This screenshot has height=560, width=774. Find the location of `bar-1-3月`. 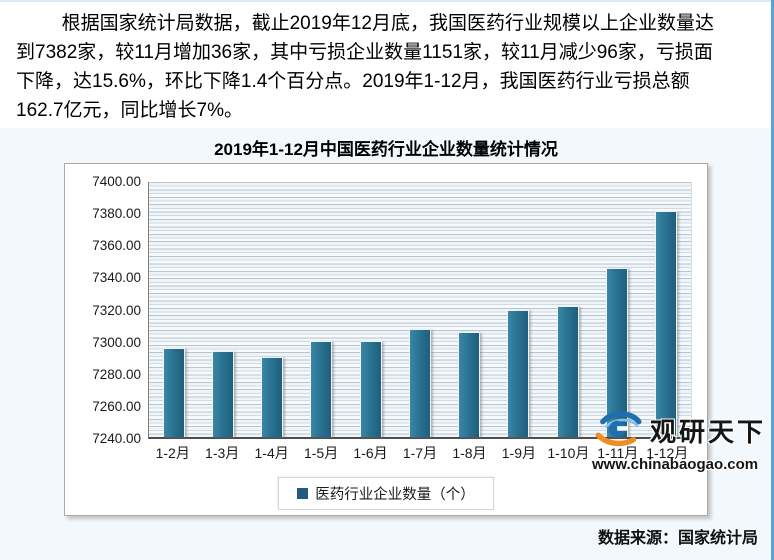

bar-1-3月 is located at coordinates (222, 393).